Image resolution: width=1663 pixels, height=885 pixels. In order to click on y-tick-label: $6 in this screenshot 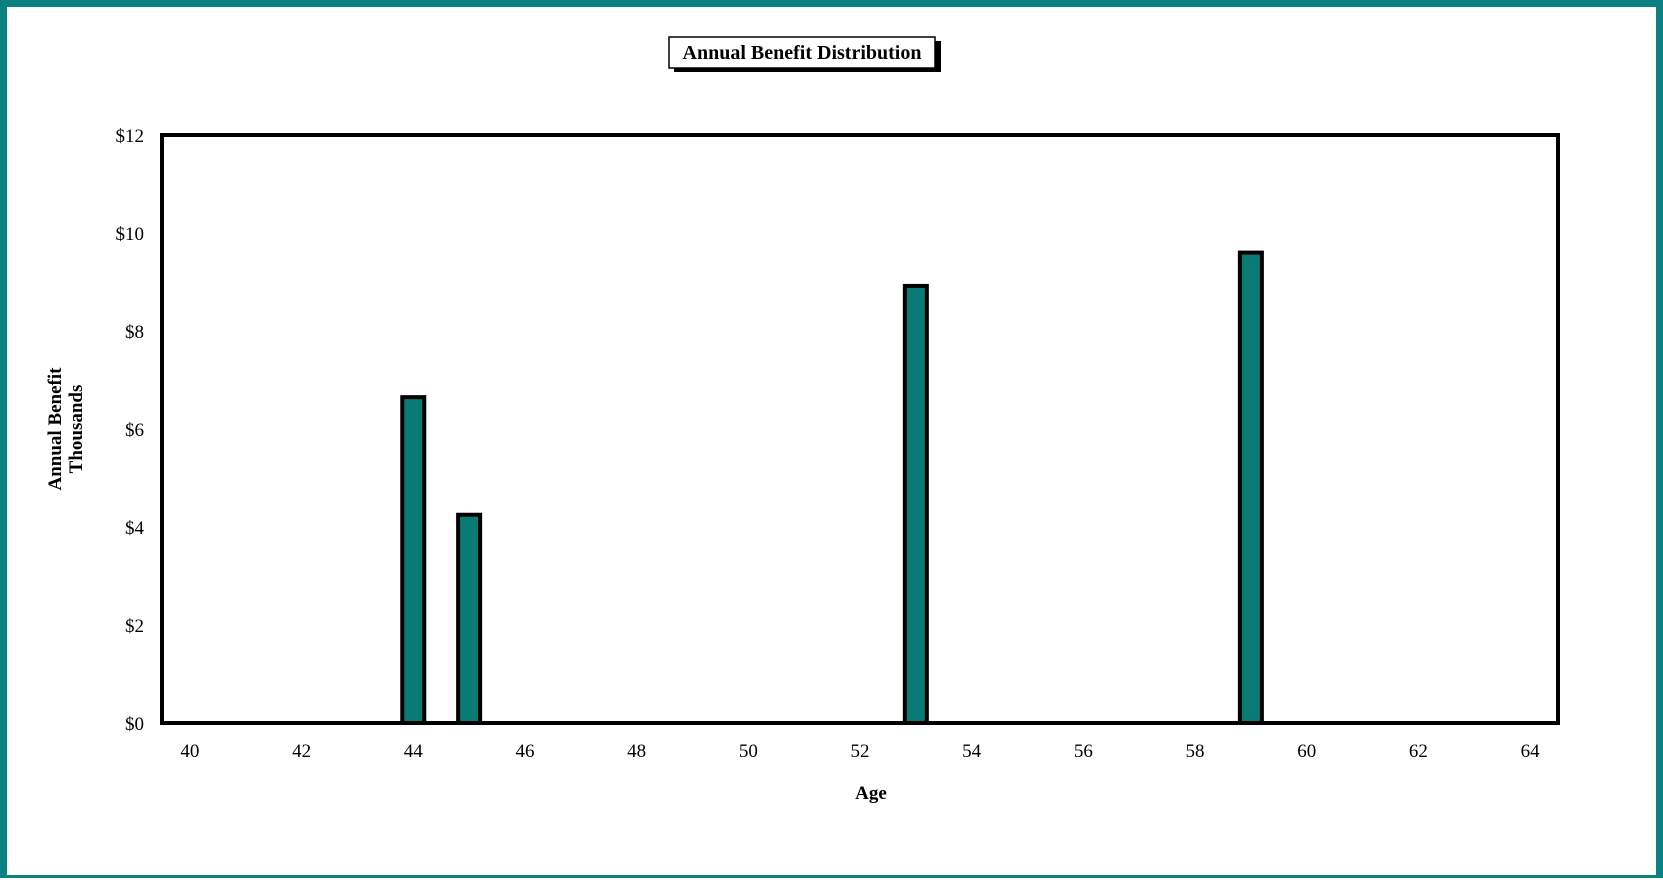, I will do `click(134, 430)`.